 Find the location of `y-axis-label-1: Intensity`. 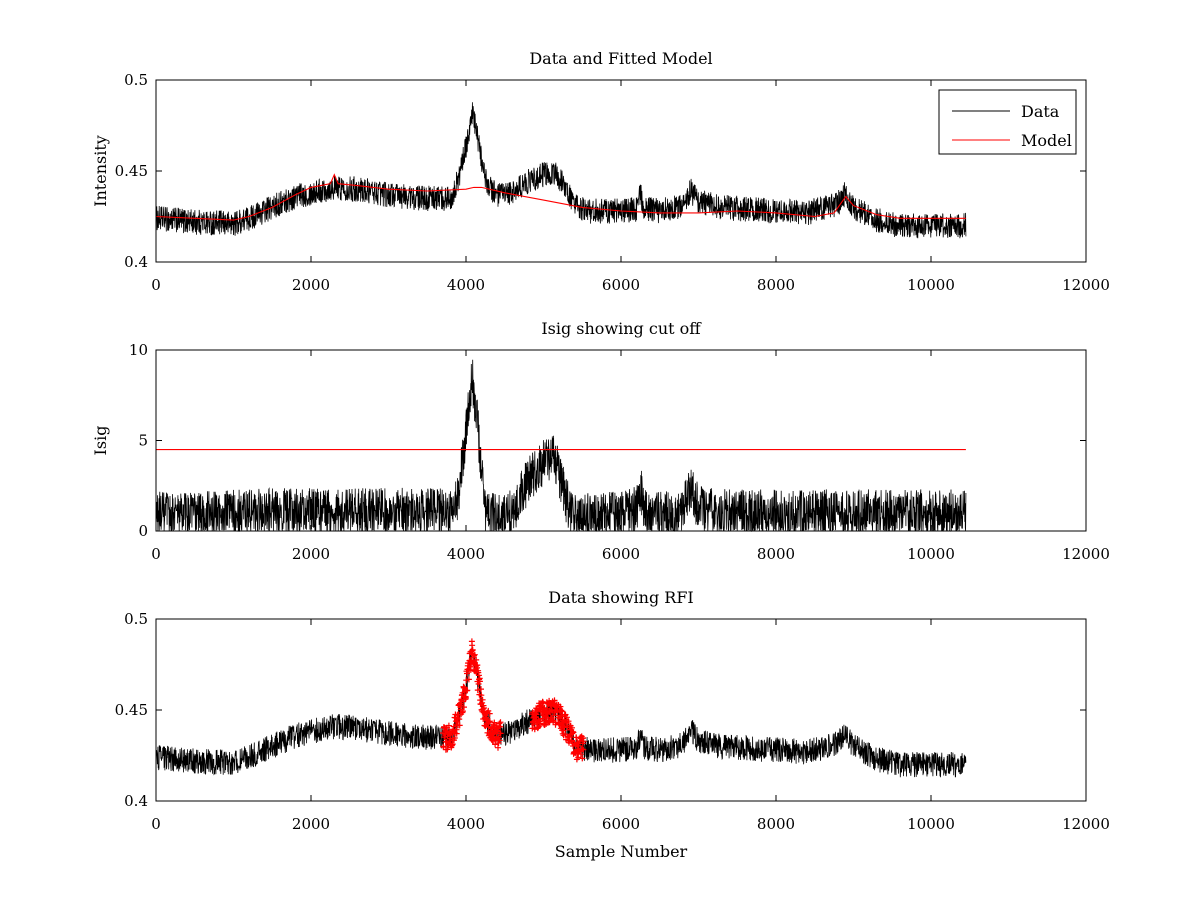

y-axis-label-1: Intensity is located at coordinates (100, 171).